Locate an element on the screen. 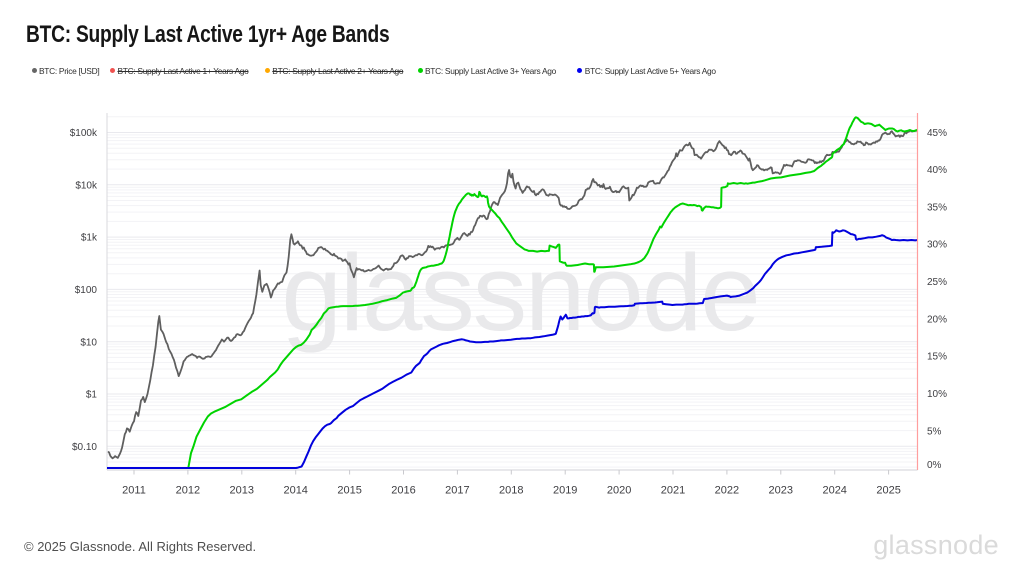  svg-text: 2011 is located at coordinates (134, 491).